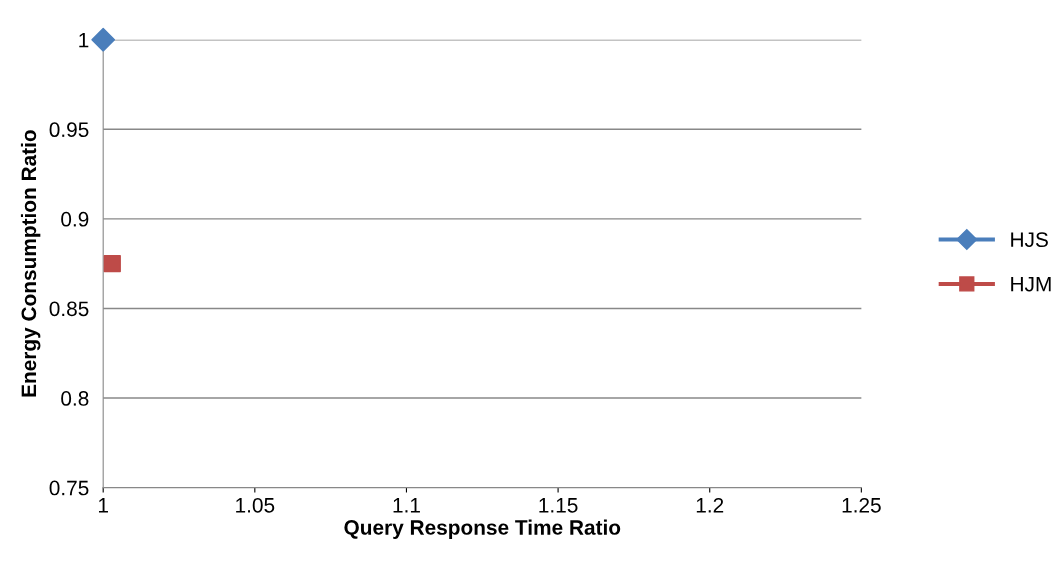 The image size is (1053, 567). What do you see at coordinates (75, 398) in the screenshot?
I see `y-tick-label: 0.8` at bounding box center [75, 398].